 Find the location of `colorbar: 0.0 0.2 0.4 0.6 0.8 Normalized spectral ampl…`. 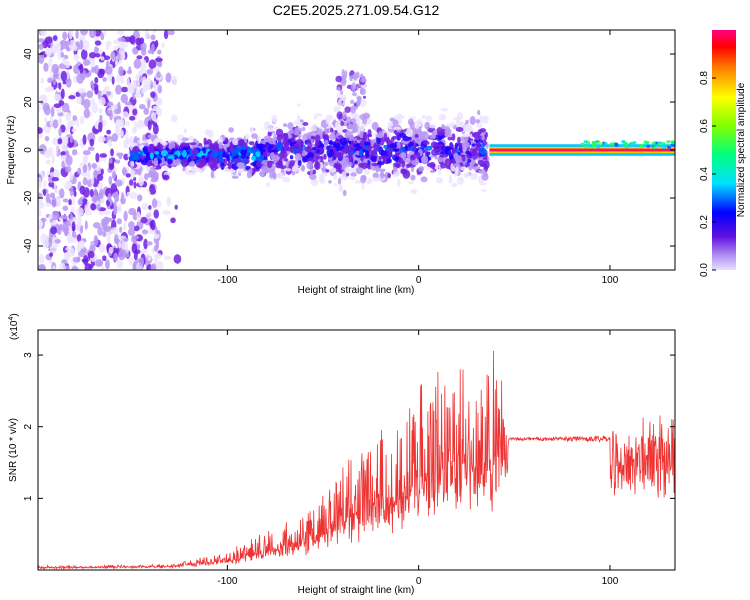

colorbar: 0.0 0.2 0.4 0.6 0.8 Normalized spectral ampl… is located at coordinates (723, 153).